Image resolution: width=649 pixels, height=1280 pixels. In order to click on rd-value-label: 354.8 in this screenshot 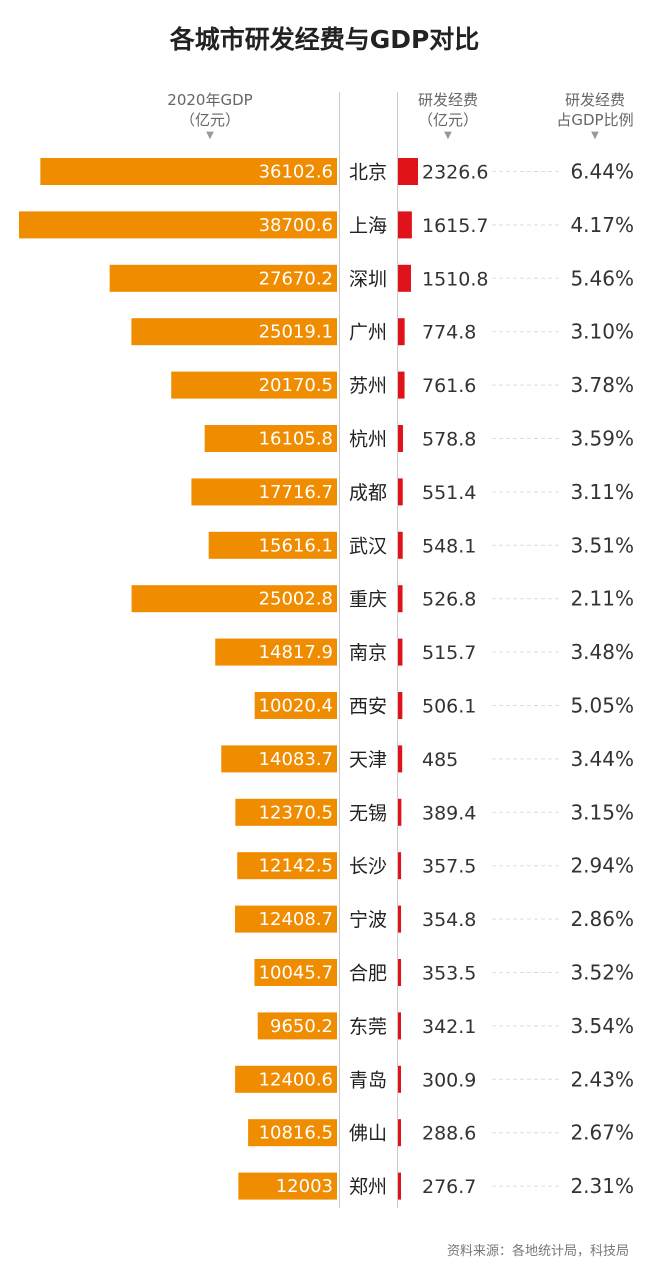, I will do `click(449, 920)`.